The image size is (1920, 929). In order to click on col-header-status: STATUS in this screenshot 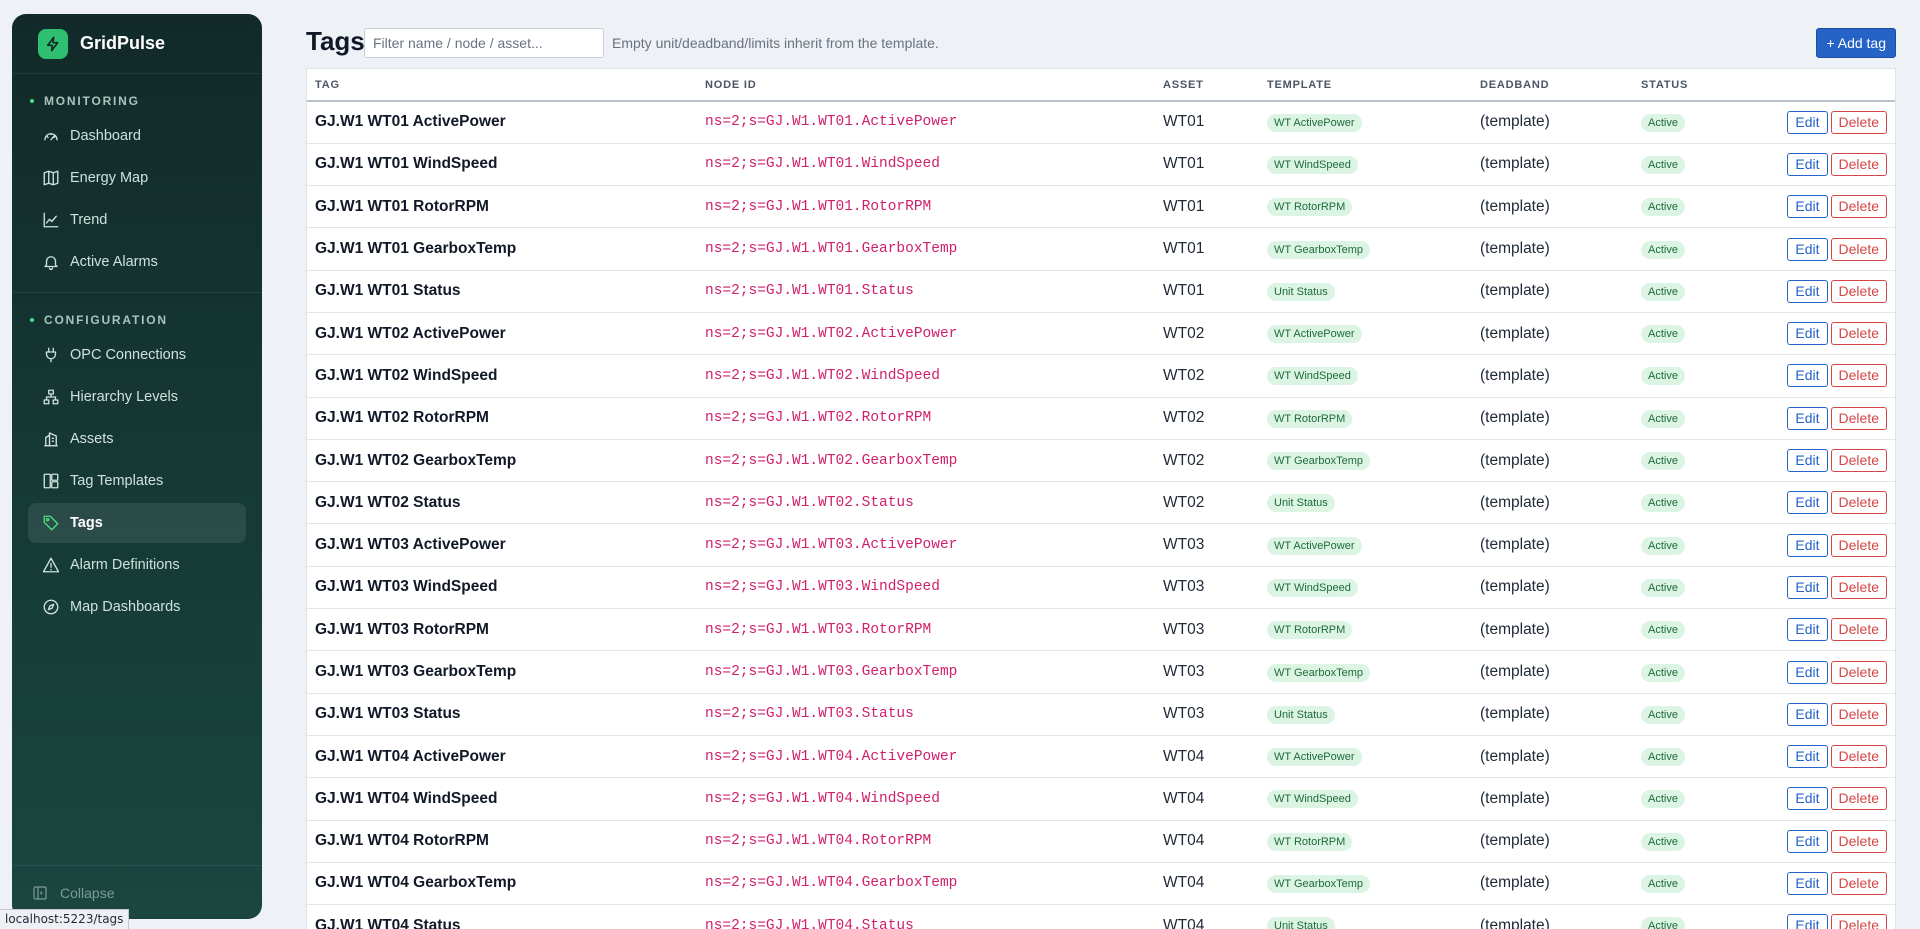, I will do `click(1694, 85)`.